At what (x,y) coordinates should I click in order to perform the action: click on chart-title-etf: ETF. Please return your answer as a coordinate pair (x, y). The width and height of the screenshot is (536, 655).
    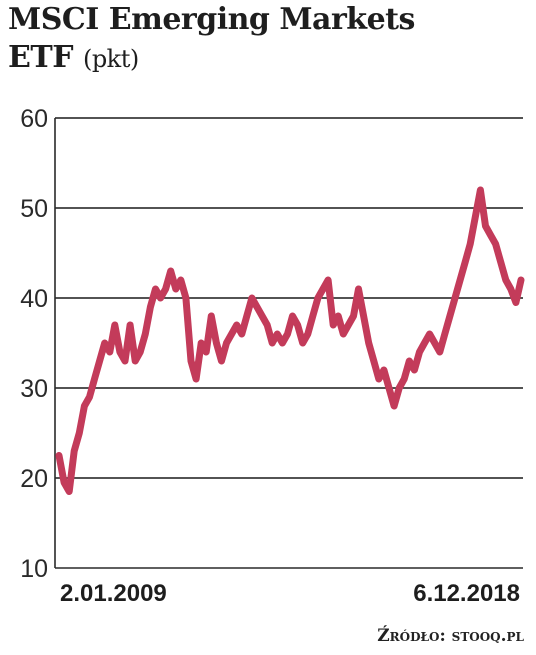
    Looking at the image, I should click on (41, 57).